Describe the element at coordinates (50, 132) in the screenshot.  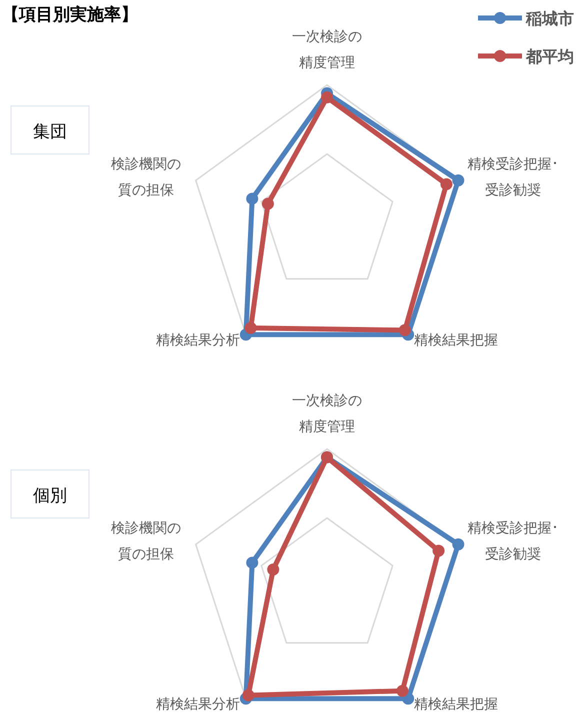
I see `text: 集団` at that location.